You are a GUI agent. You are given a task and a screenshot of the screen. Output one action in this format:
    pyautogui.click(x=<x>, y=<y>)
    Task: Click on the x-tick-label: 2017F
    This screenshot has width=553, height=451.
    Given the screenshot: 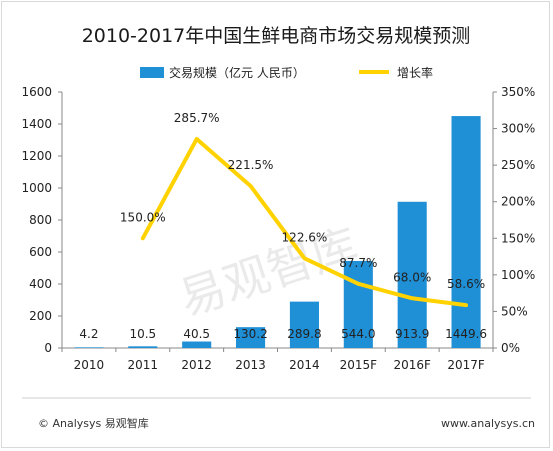 What is the action you would take?
    pyautogui.click(x=466, y=365)
    